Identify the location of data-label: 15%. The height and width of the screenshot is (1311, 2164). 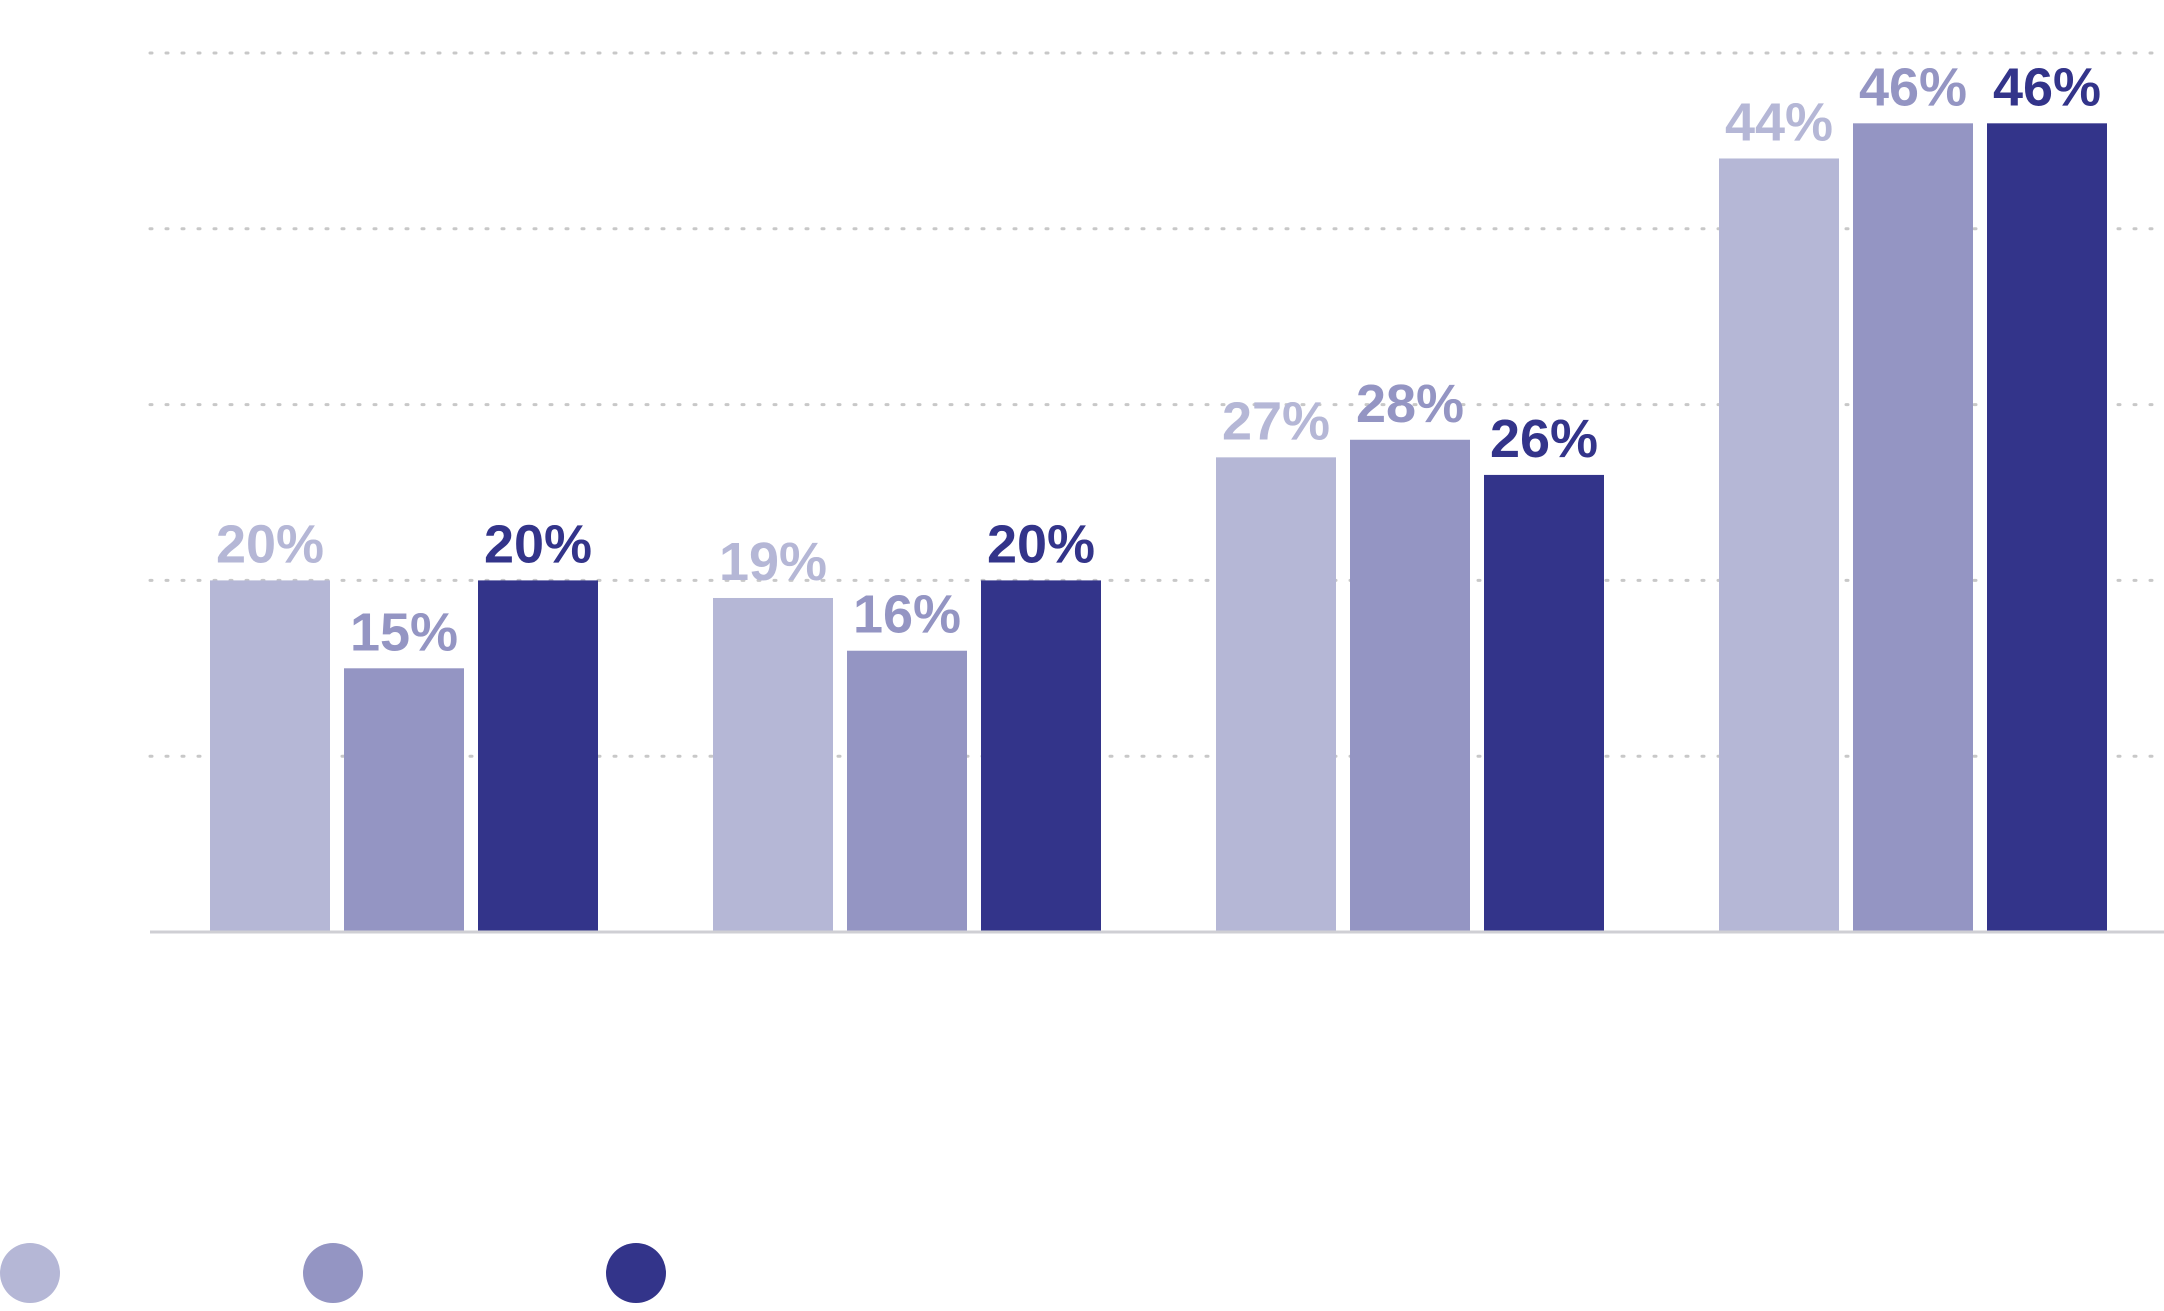
(404, 632).